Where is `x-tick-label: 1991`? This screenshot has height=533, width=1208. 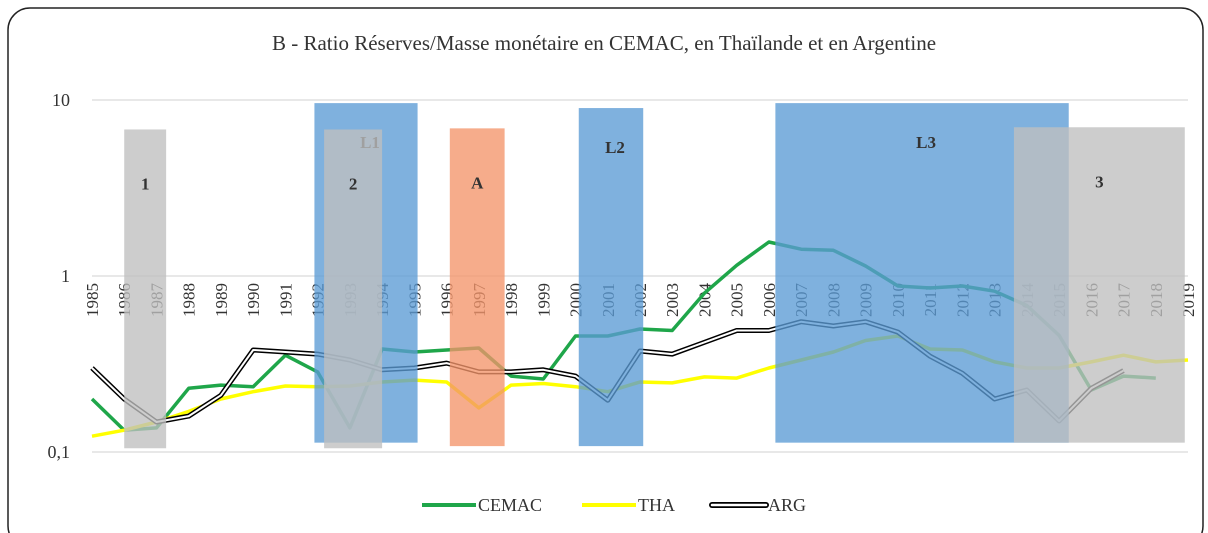 x-tick-label: 1991 is located at coordinates (285, 300).